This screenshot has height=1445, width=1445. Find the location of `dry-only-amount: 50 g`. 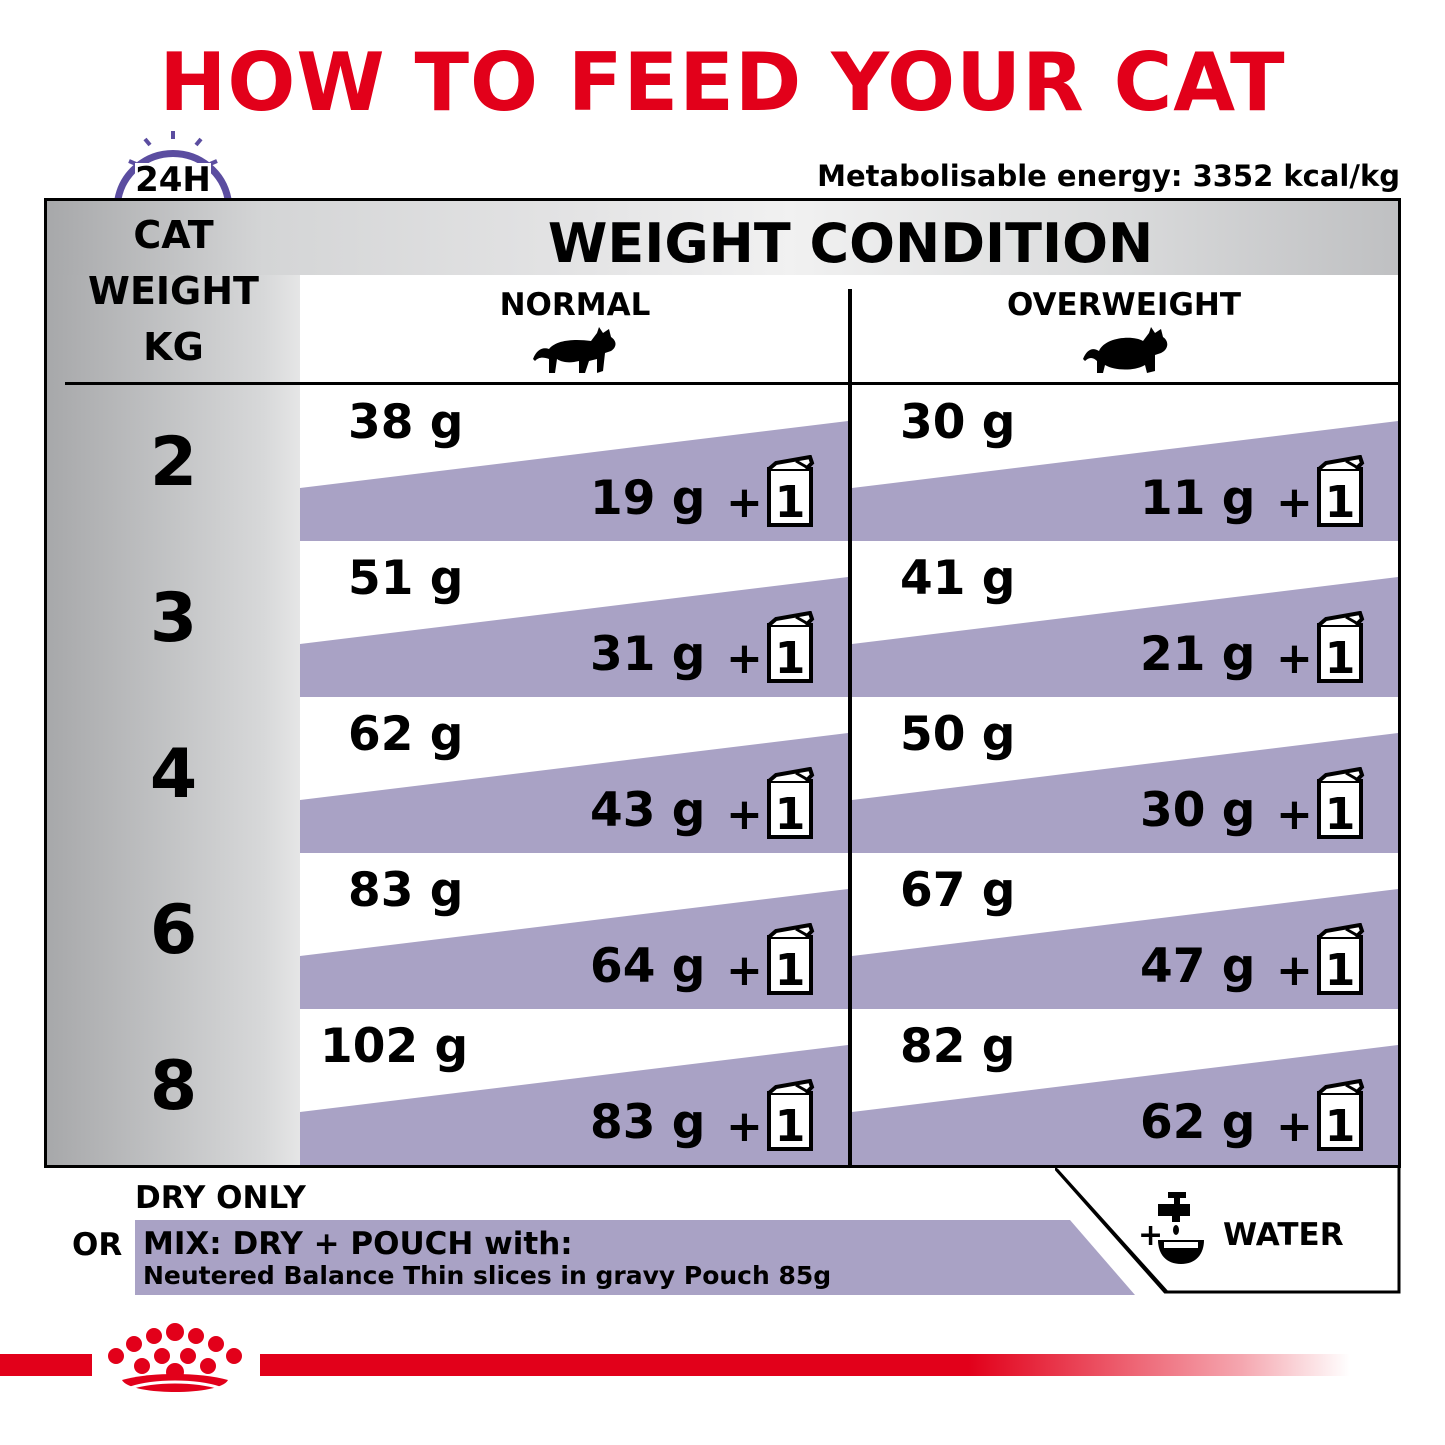

dry-only-amount: 50 g is located at coordinates (958, 734).